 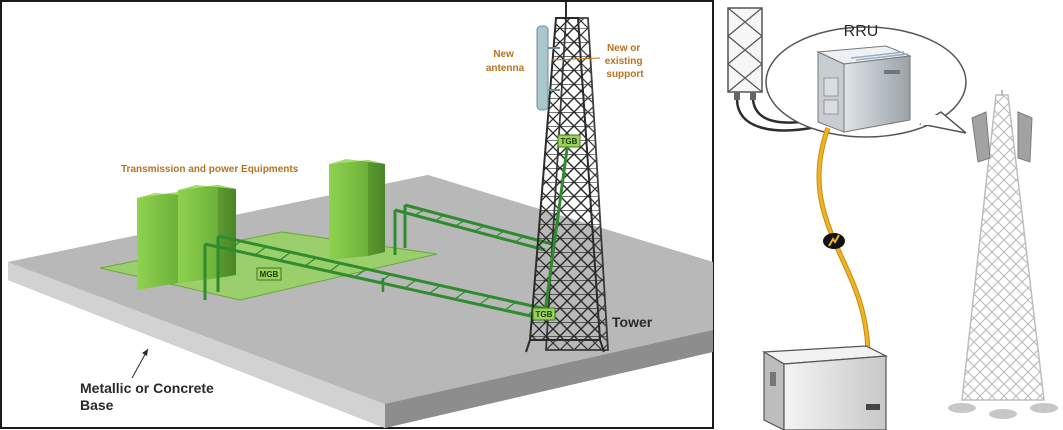 I want to click on baseband-cabinet, so click(x=825, y=387).